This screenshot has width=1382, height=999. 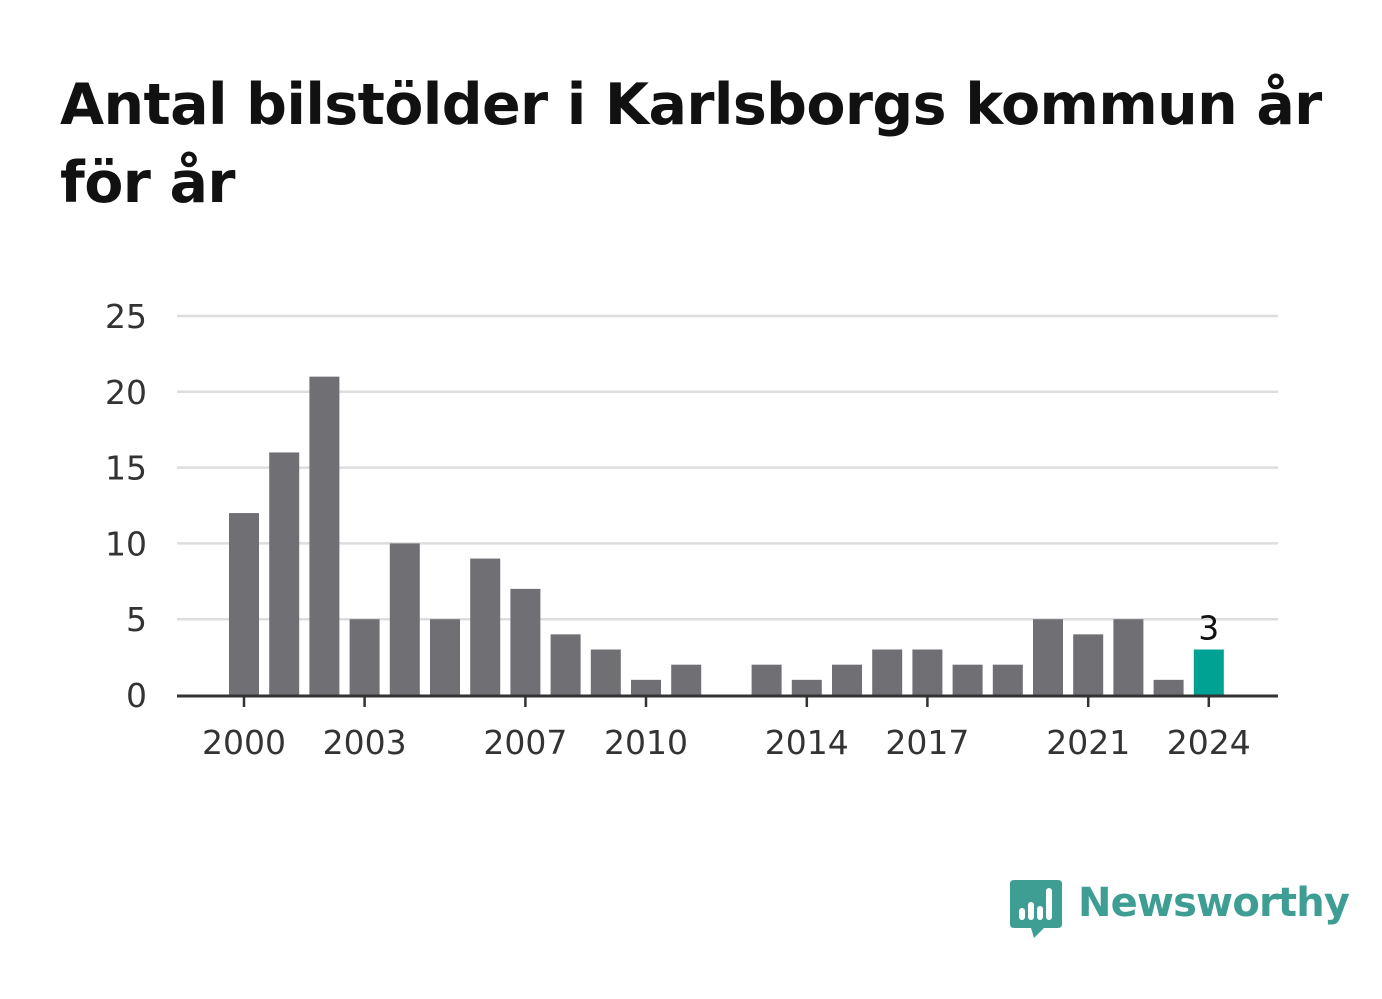 I want to click on bar-2003, so click(x=364, y=657).